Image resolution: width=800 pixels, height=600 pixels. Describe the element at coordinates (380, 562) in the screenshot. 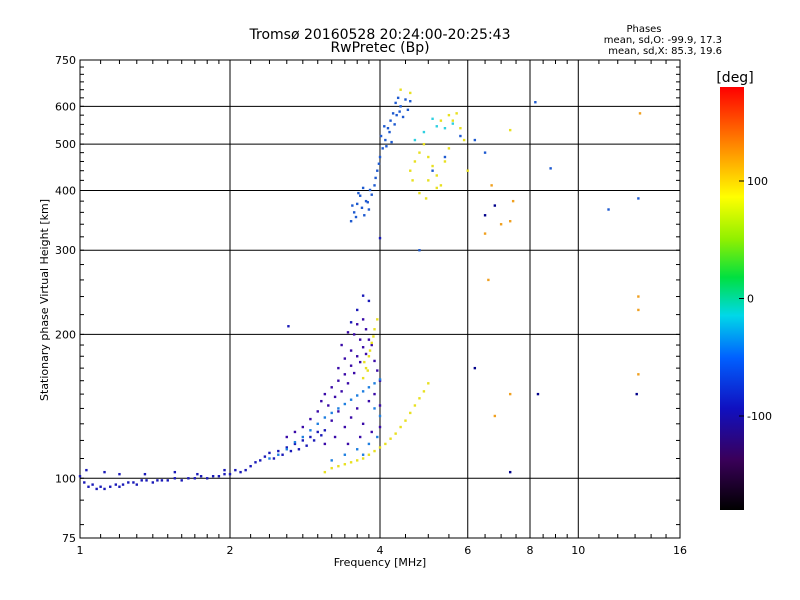

I see `x-axis-label: Frequency [MHz]` at that location.